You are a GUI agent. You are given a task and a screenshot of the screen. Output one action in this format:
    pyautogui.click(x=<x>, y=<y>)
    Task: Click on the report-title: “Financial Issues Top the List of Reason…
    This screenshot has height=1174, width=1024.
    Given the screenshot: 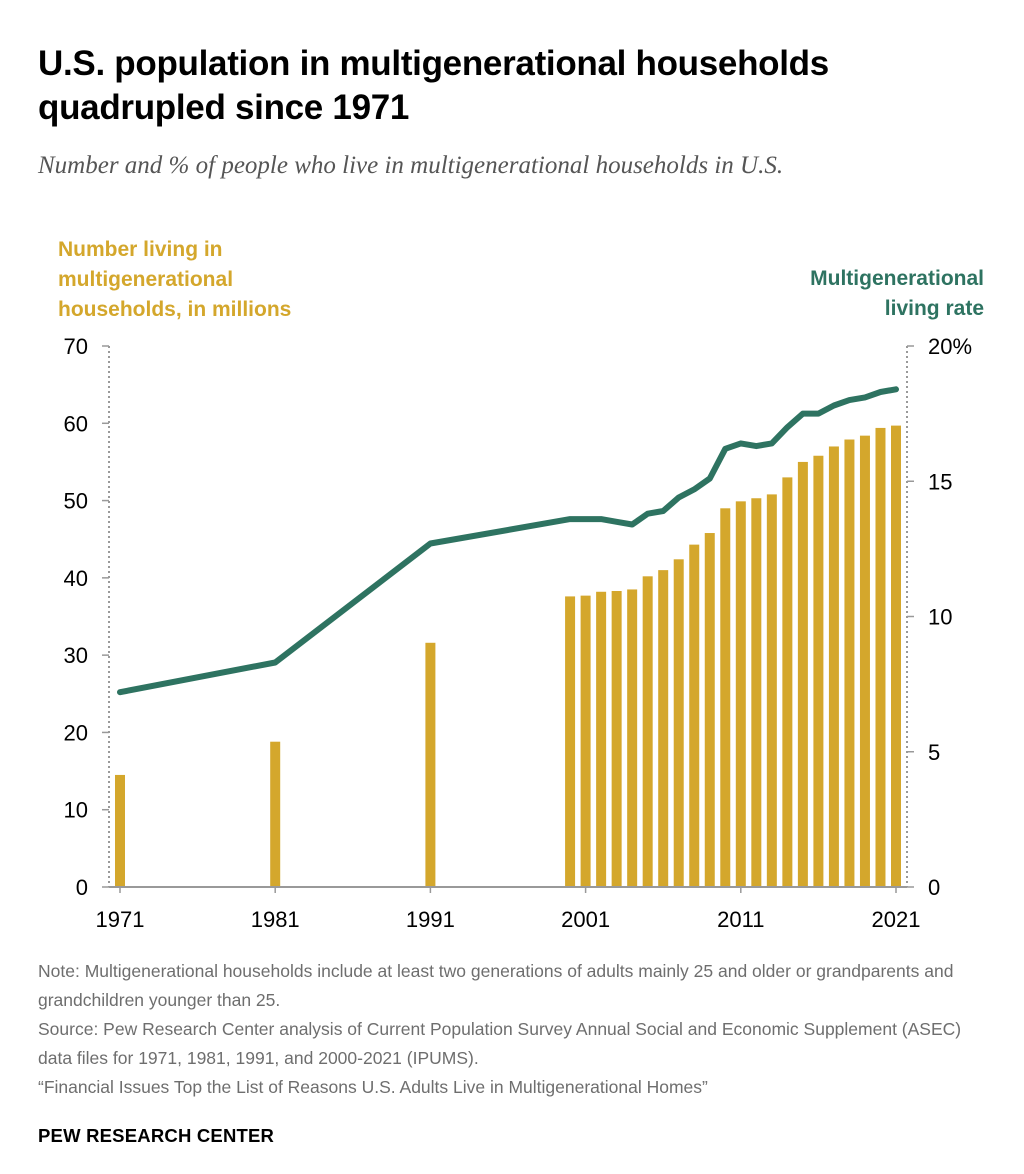 What is the action you would take?
    pyautogui.click(x=373, y=1087)
    